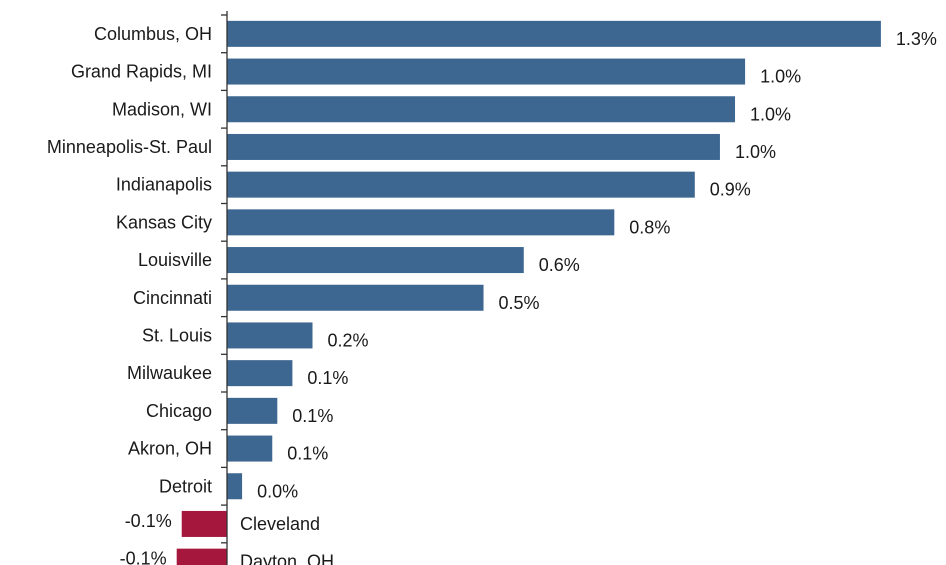 The width and height of the screenshot is (946, 565). Describe the element at coordinates (730, 190) in the screenshot. I see `value-label-indianapolis: 0.9%` at that location.